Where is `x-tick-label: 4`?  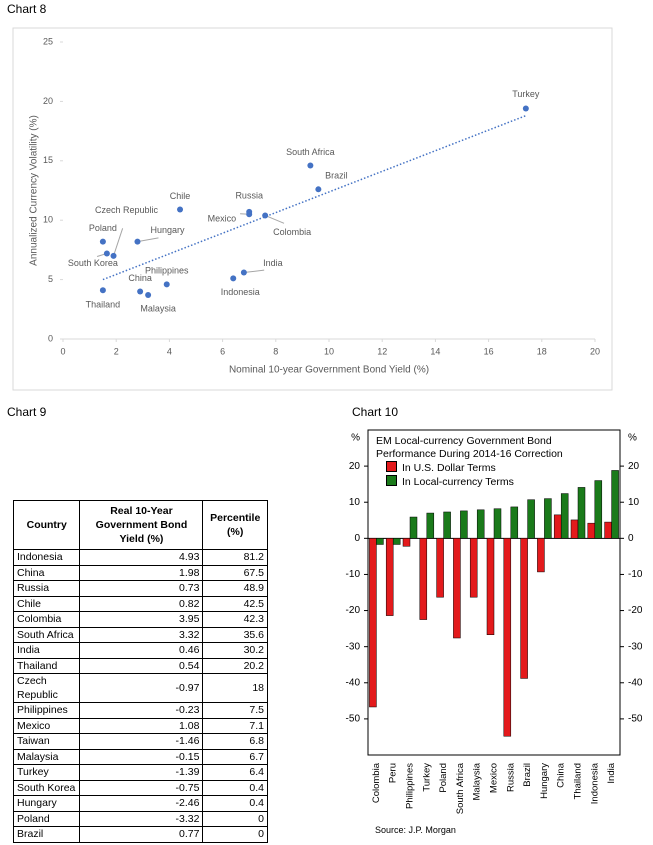 x-tick-label: 4 is located at coordinates (169, 351).